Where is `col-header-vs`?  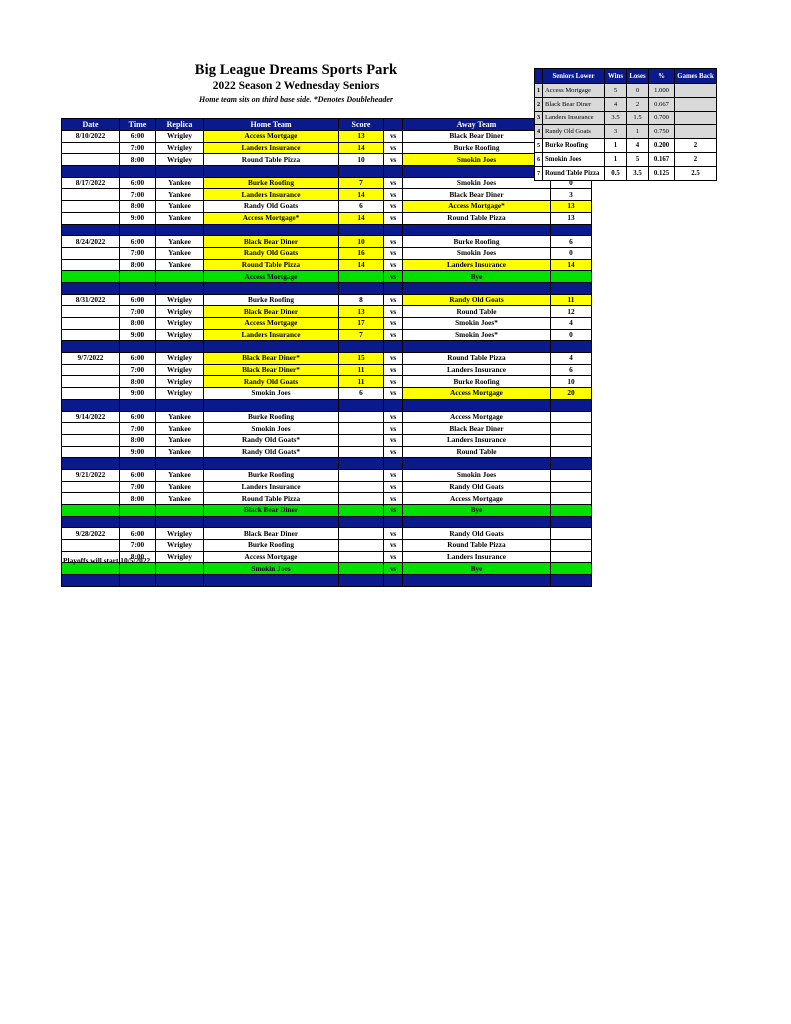 col-header-vs is located at coordinates (393, 124).